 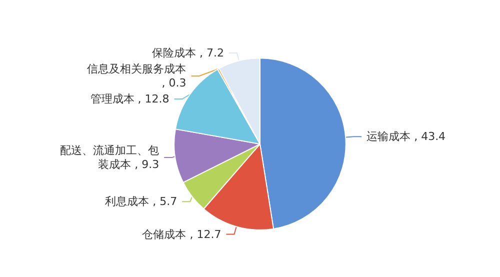 I want to click on slice-label: 仓储成本 , 12.7, so click(x=182, y=234).